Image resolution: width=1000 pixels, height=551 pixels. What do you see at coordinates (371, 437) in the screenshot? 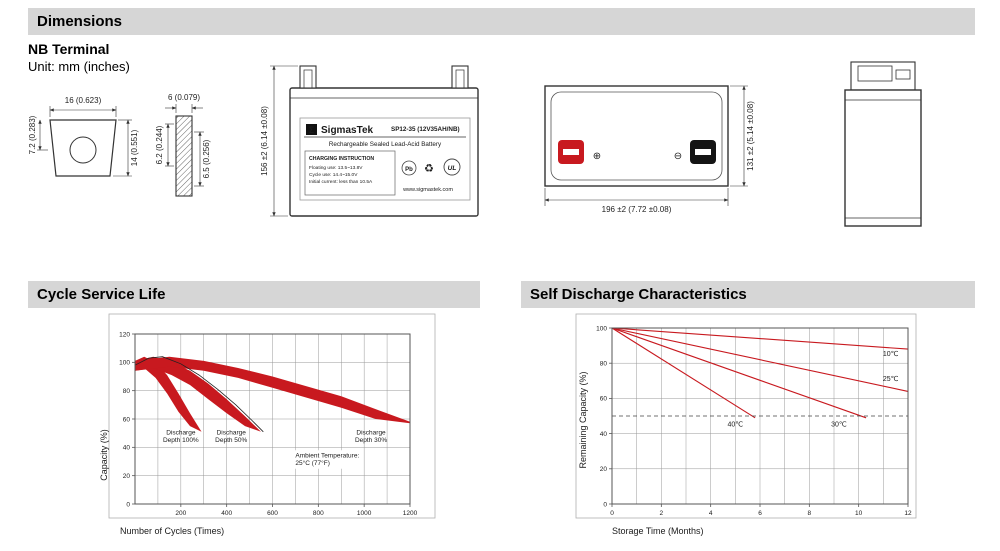
I see `chart-annotation: Discharge Depth 30%` at bounding box center [371, 437].